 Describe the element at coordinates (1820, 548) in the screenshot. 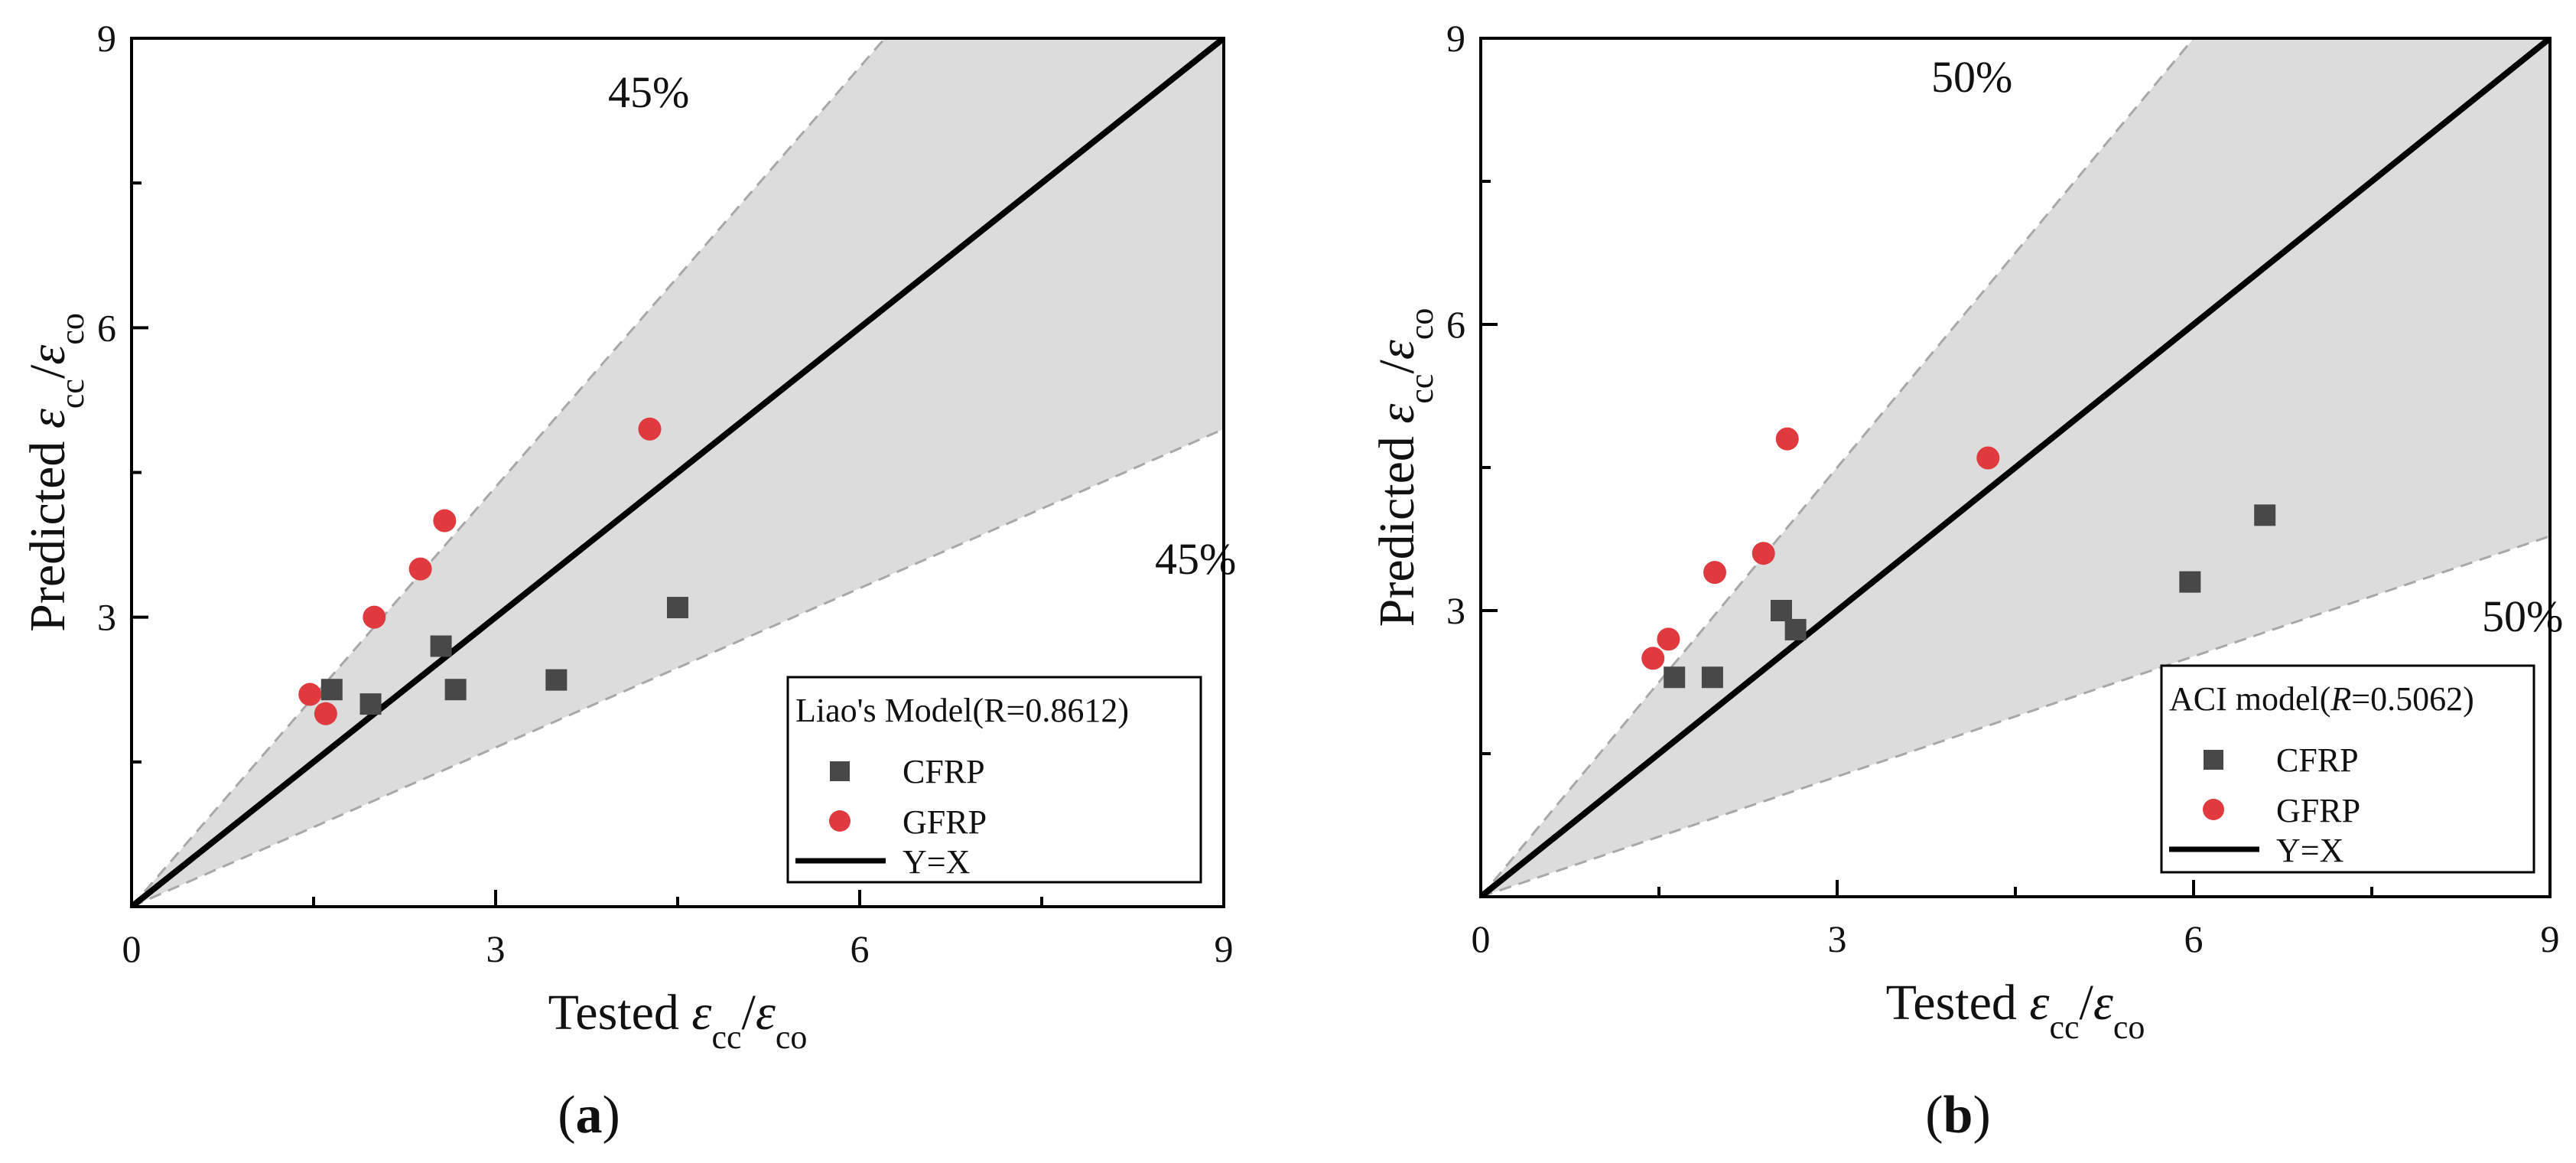

I see `panel-b-series-gfrp` at that location.